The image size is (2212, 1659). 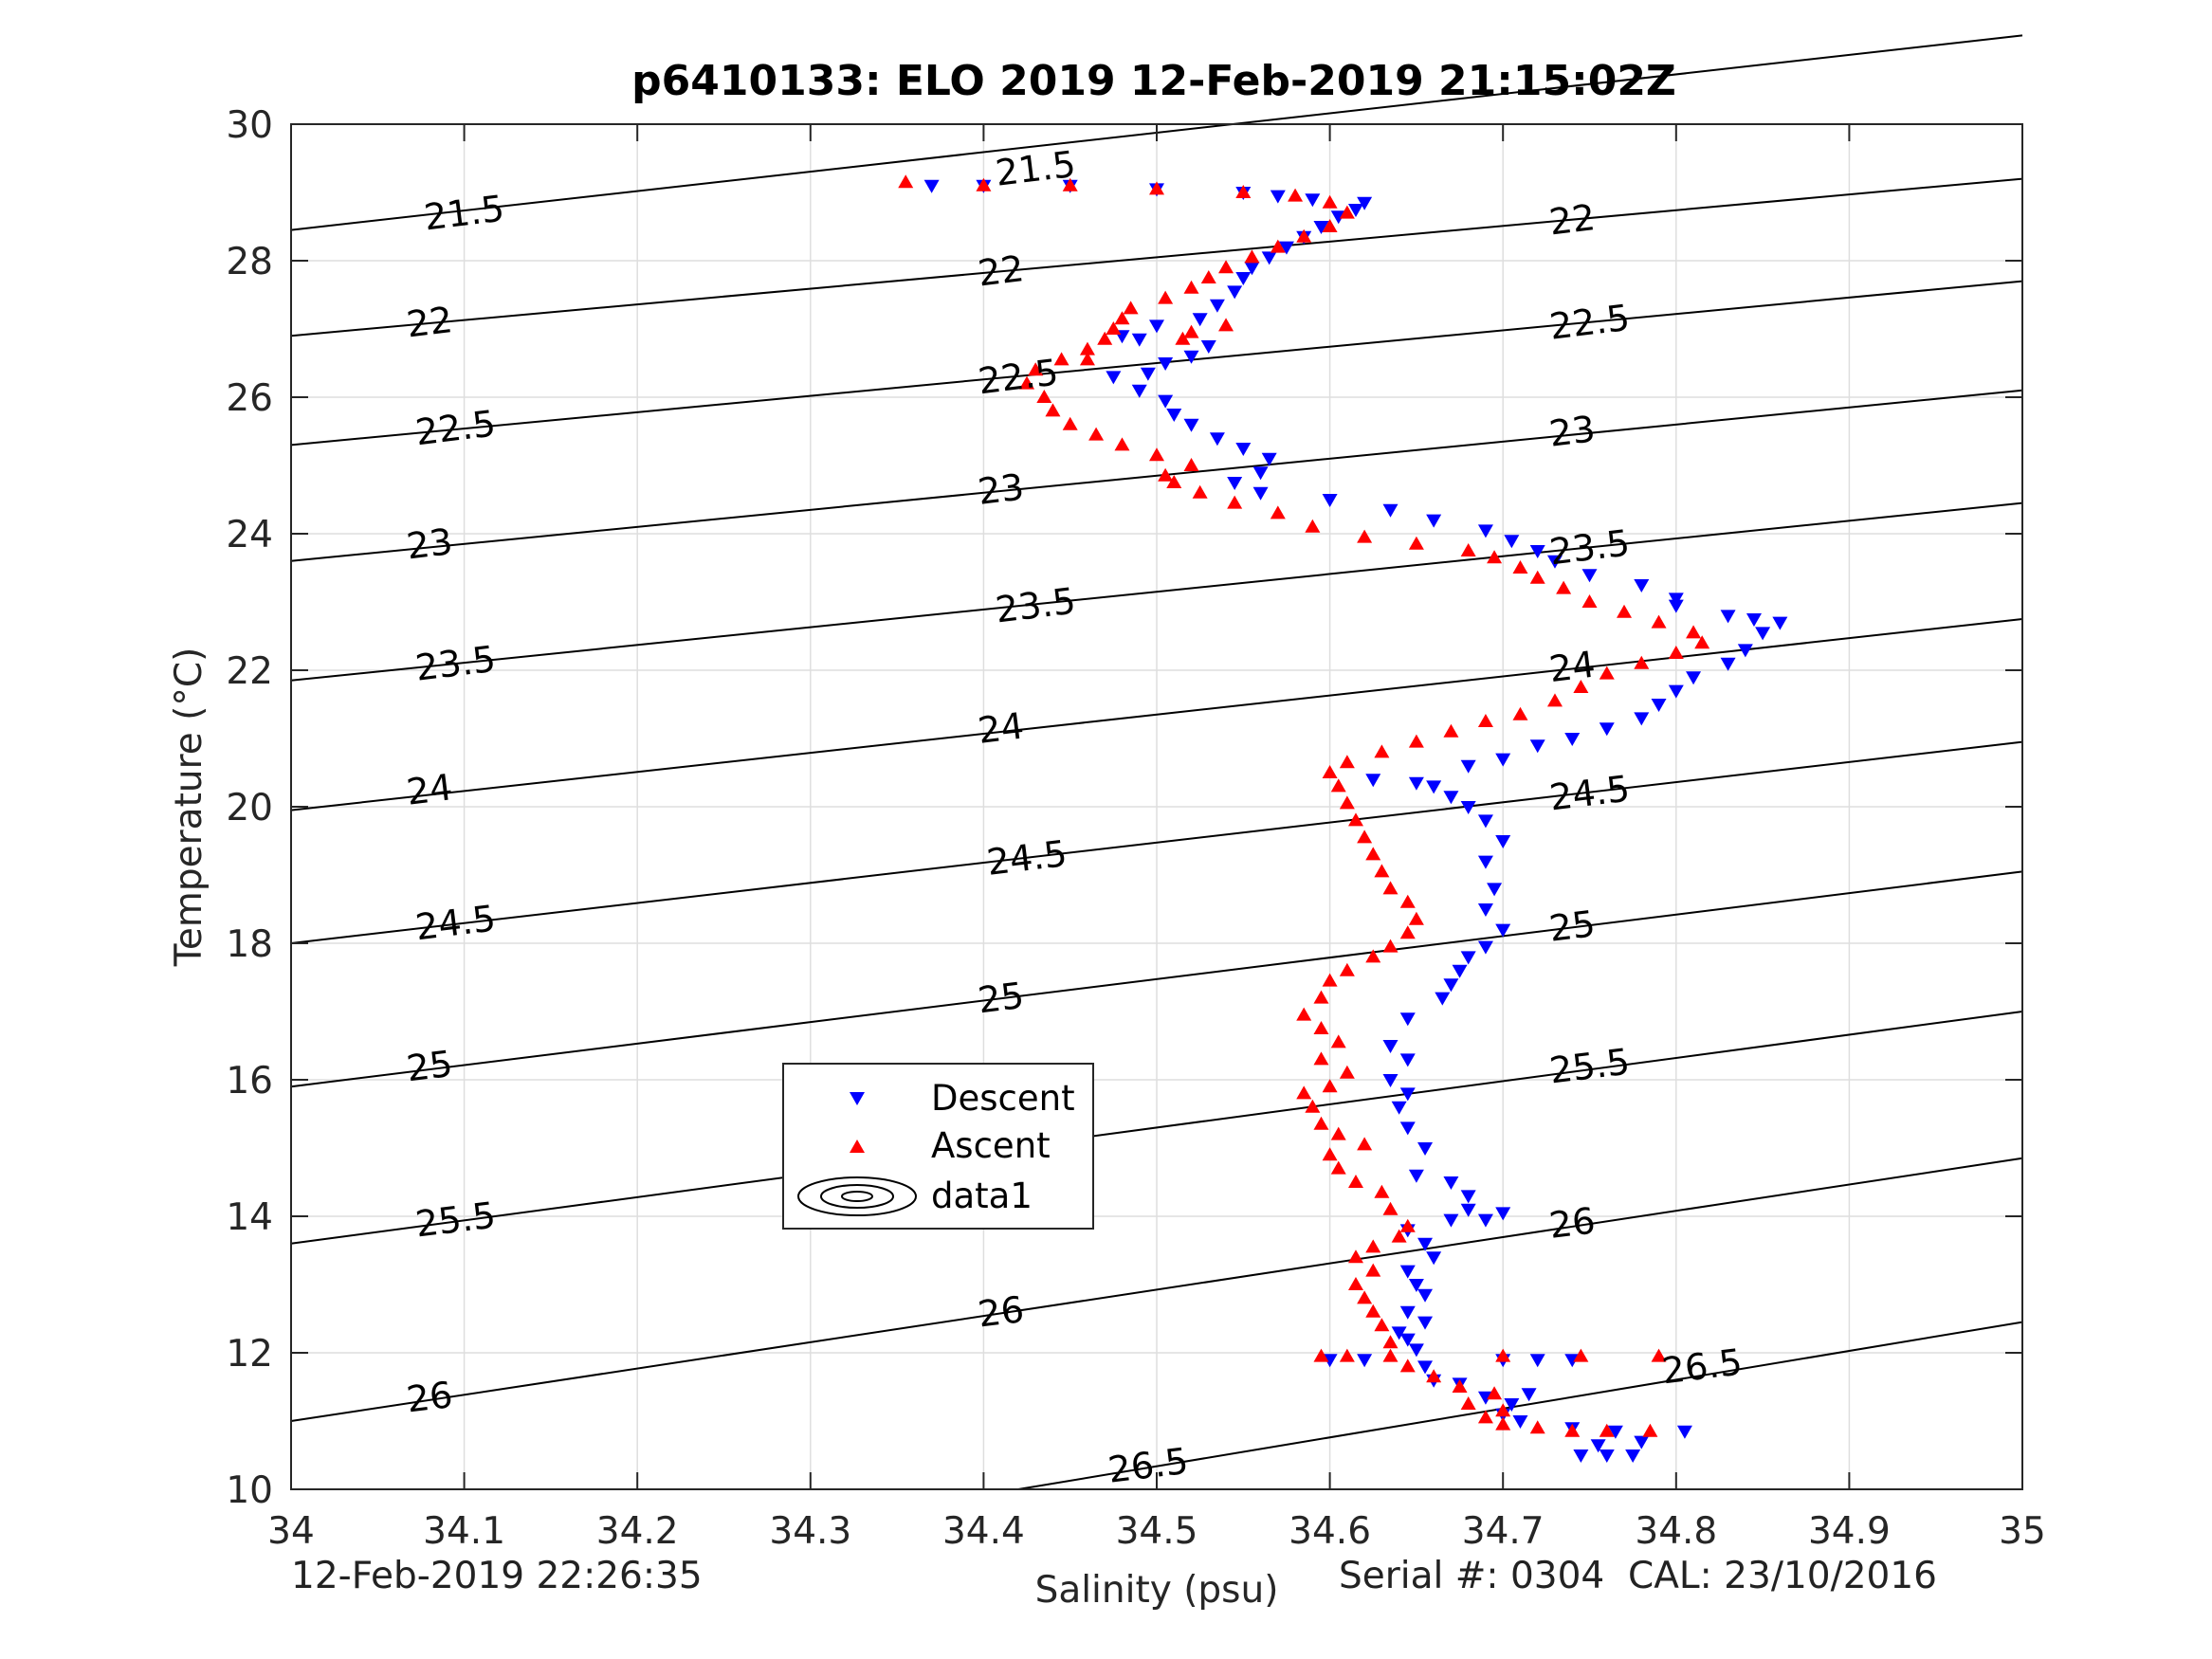 I want to click on contour-label: 23, so click(x=429, y=544).